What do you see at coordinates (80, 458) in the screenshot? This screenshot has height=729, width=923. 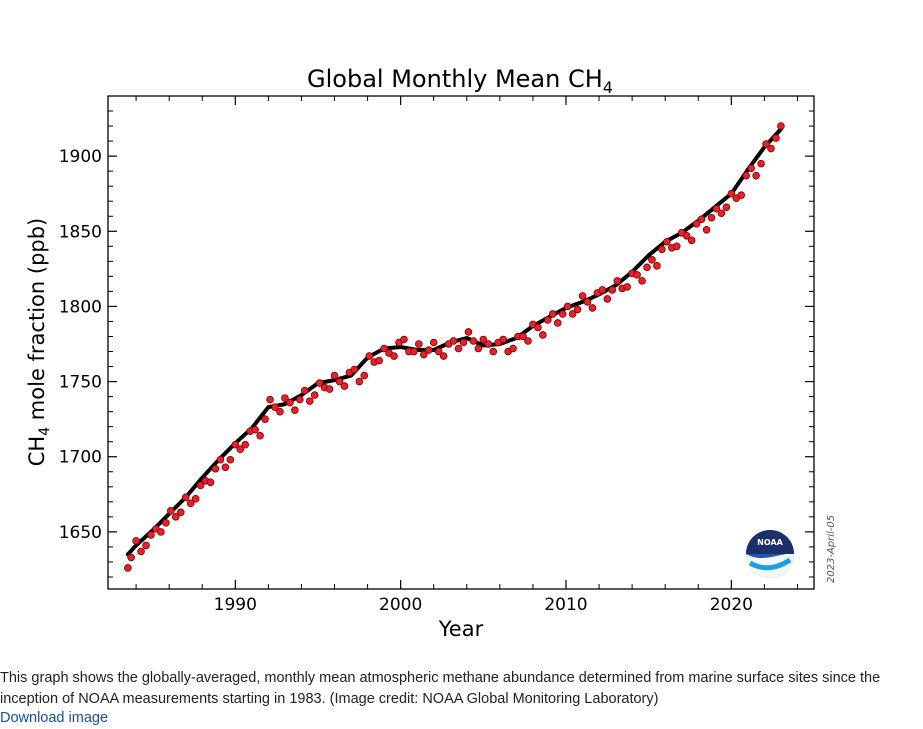 I see `y-tick-label: 1700` at bounding box center [80, 458].